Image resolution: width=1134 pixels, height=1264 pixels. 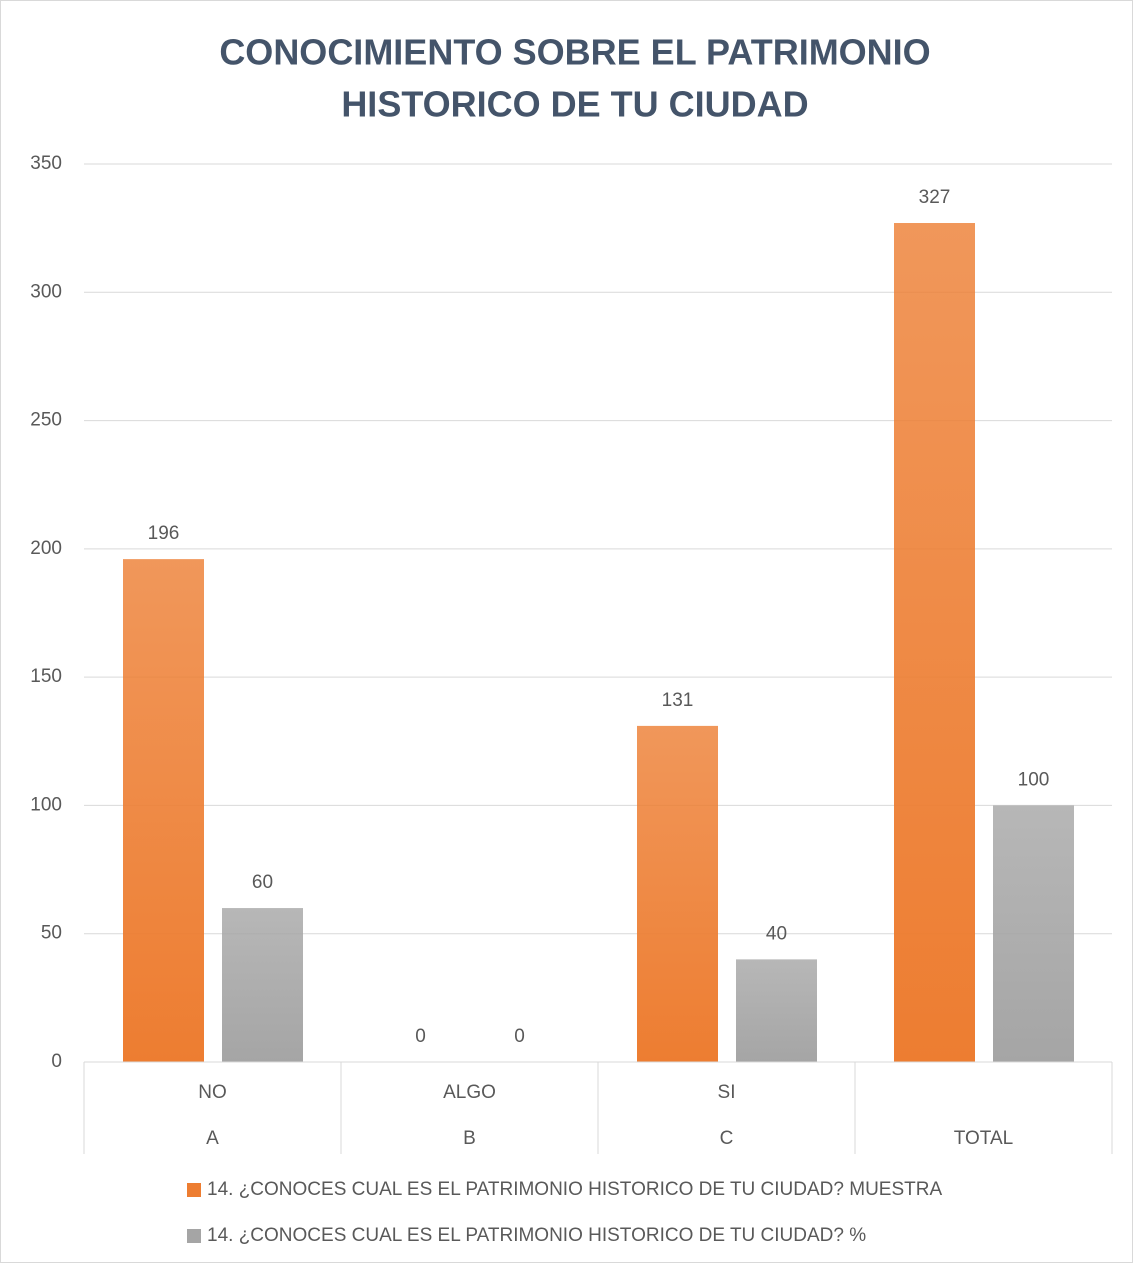 What do you see at coordinates (56, 1061) in the screenshot?
I see `y-tick-label: 0` at bounding box center [56, 1061].